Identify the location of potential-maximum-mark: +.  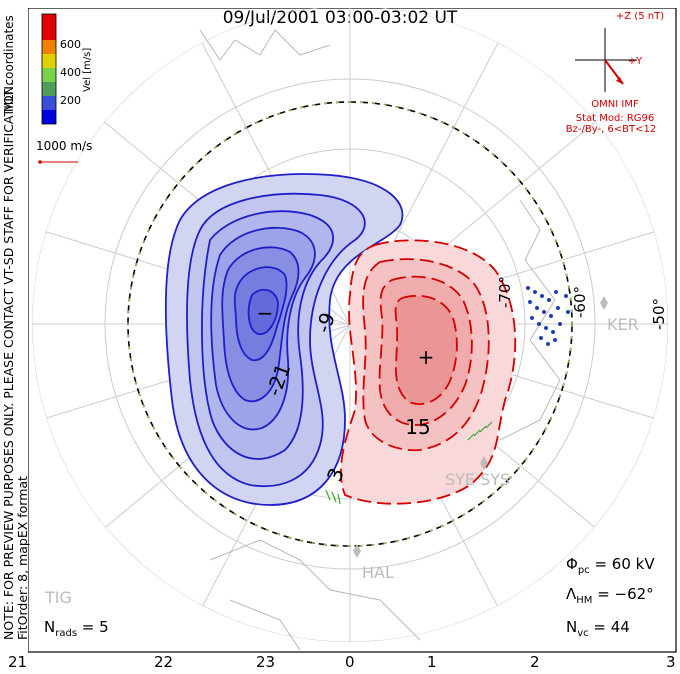
(426, 357).